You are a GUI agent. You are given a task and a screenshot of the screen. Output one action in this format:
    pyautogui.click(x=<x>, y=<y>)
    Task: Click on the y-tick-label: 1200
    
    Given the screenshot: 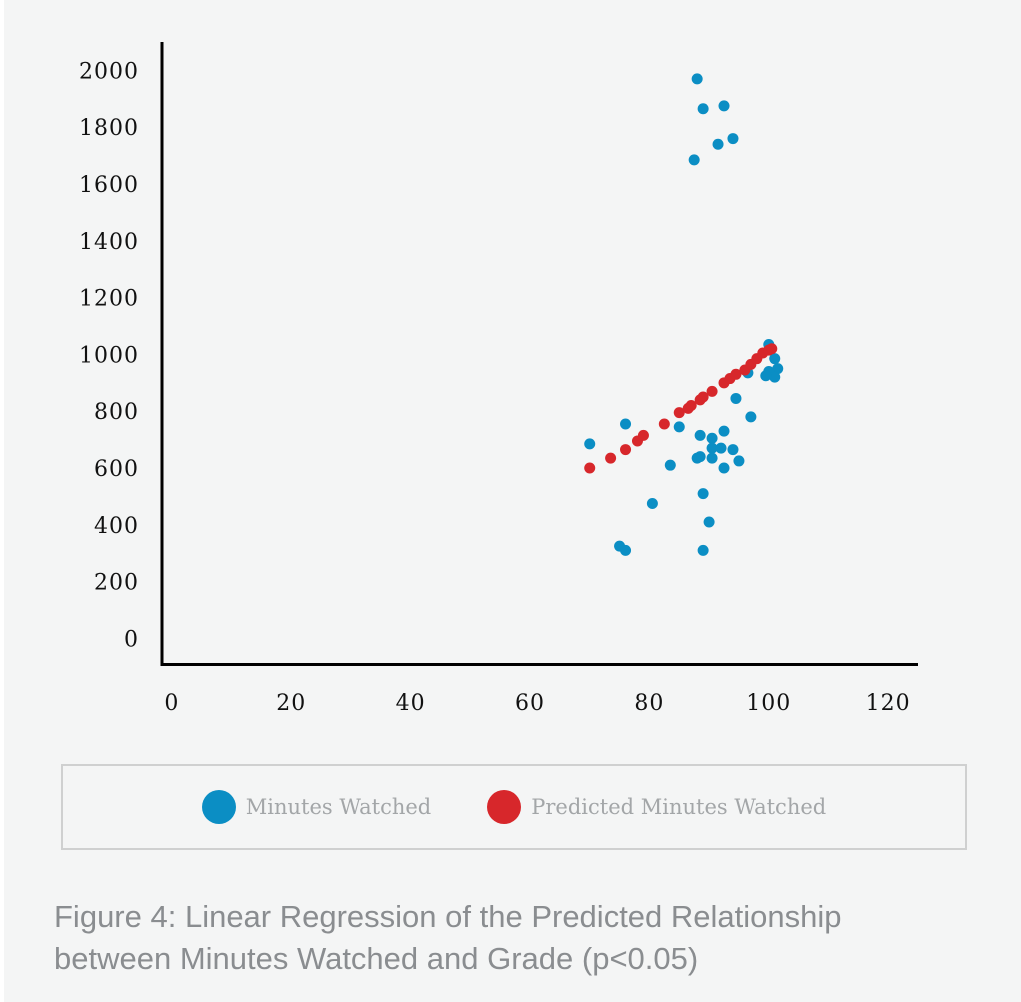 What is the action you would take?
    pyautogui.click(x=109, y=299)
    